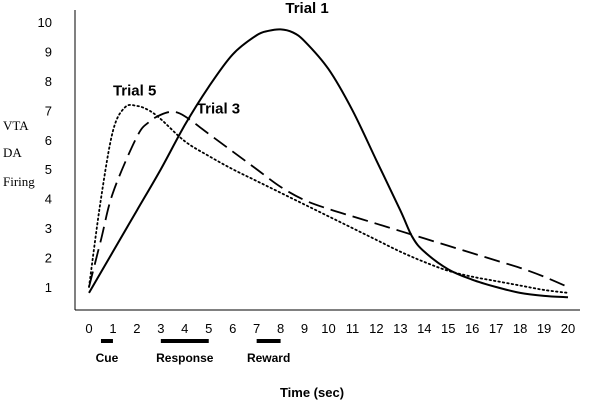  What do you see at coordinates (48, 140) in the screenshot?
I see `y-tick-label: 6` at bounding box center [48, 140].